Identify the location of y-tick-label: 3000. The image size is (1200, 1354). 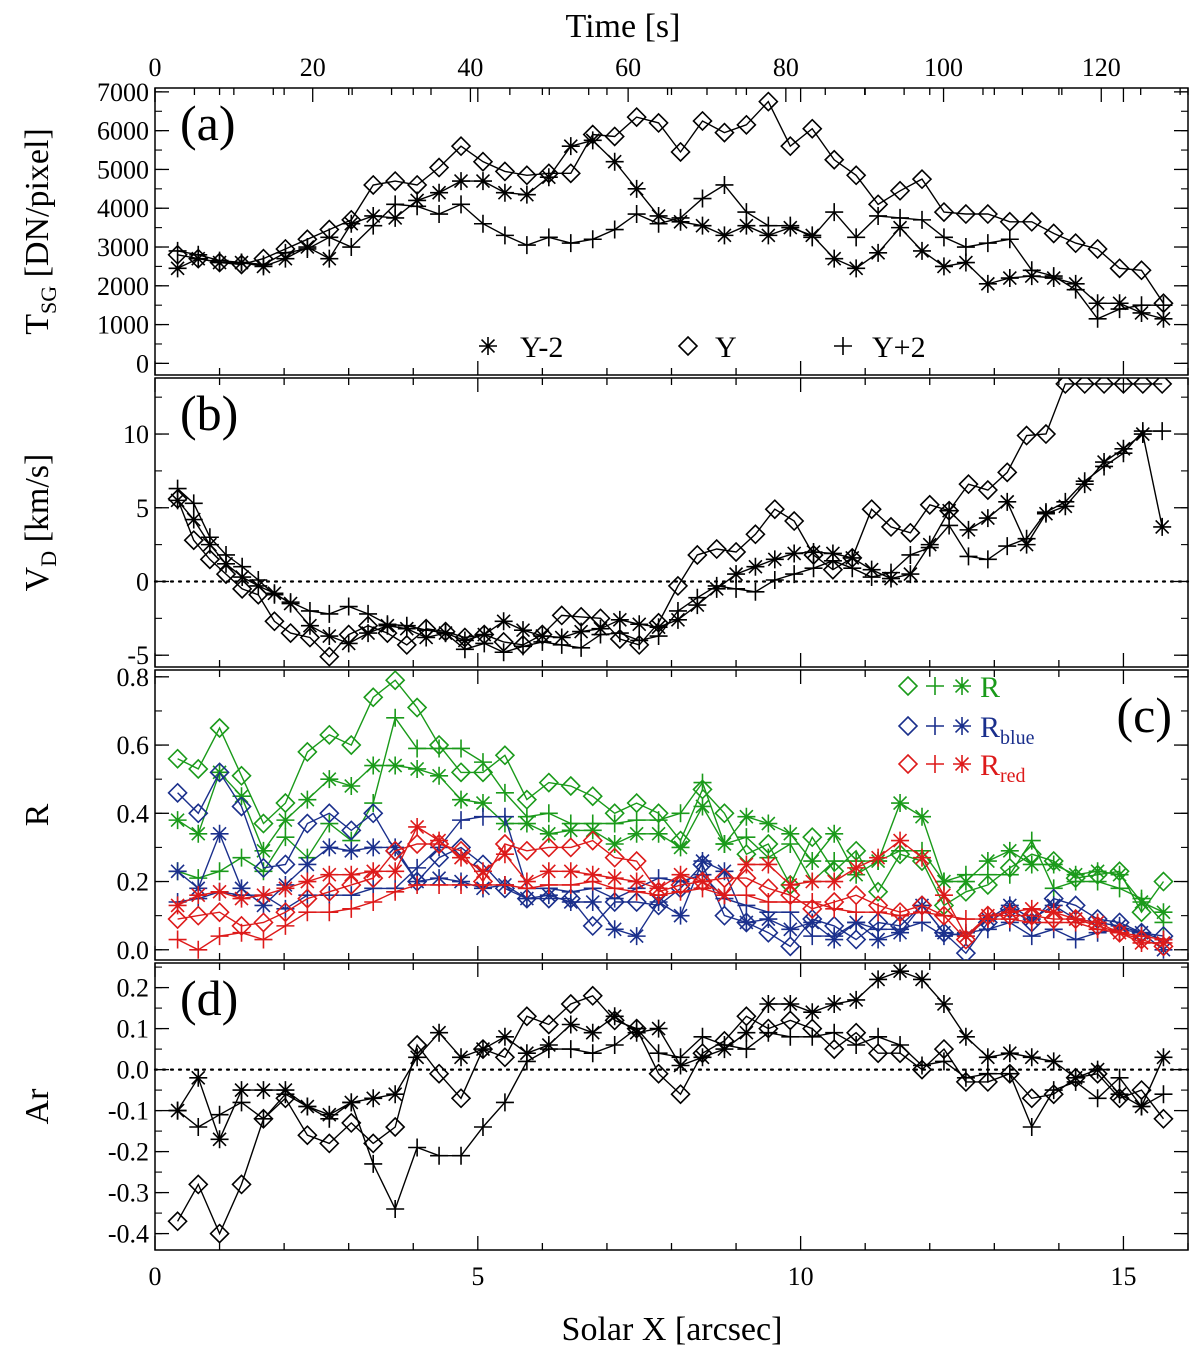
(123, 247).